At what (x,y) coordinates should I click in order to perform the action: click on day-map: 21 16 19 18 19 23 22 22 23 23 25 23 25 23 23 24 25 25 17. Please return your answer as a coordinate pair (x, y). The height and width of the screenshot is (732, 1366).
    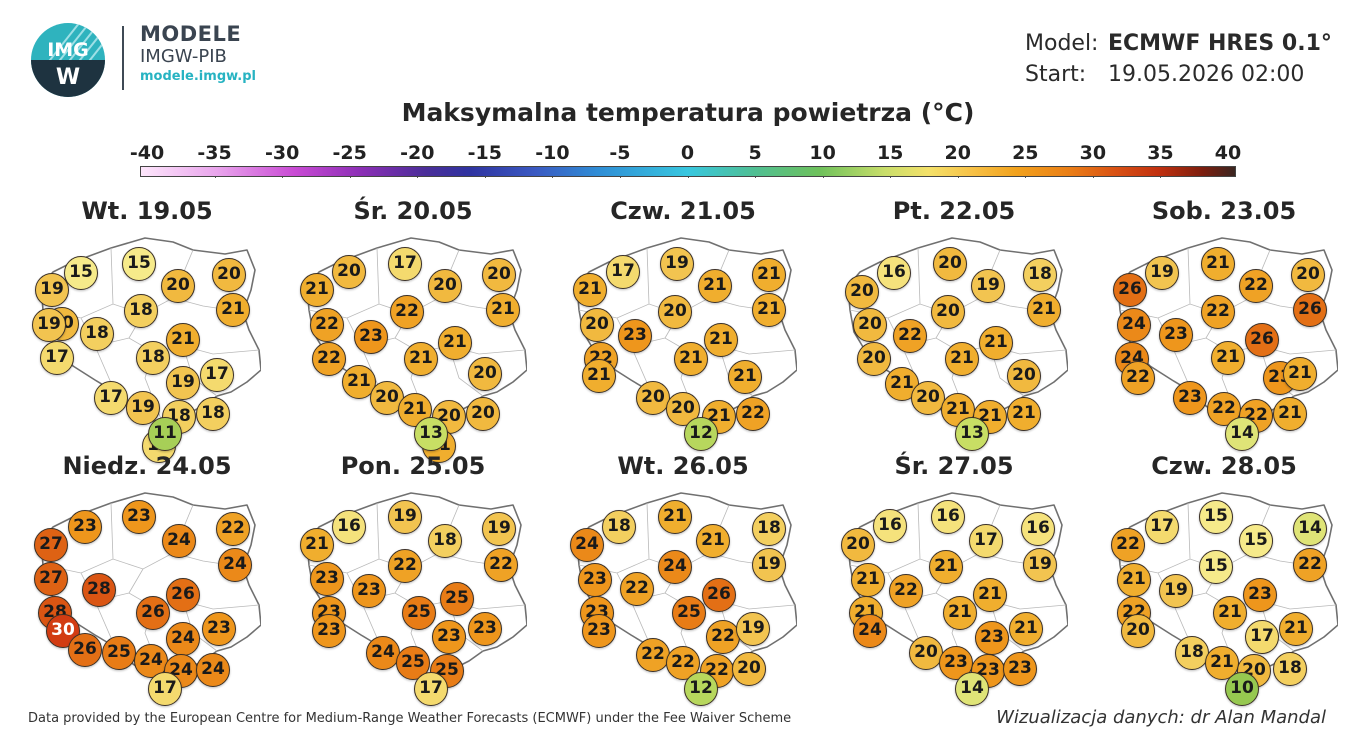
    Looking at the image, I should click on (413, 594).